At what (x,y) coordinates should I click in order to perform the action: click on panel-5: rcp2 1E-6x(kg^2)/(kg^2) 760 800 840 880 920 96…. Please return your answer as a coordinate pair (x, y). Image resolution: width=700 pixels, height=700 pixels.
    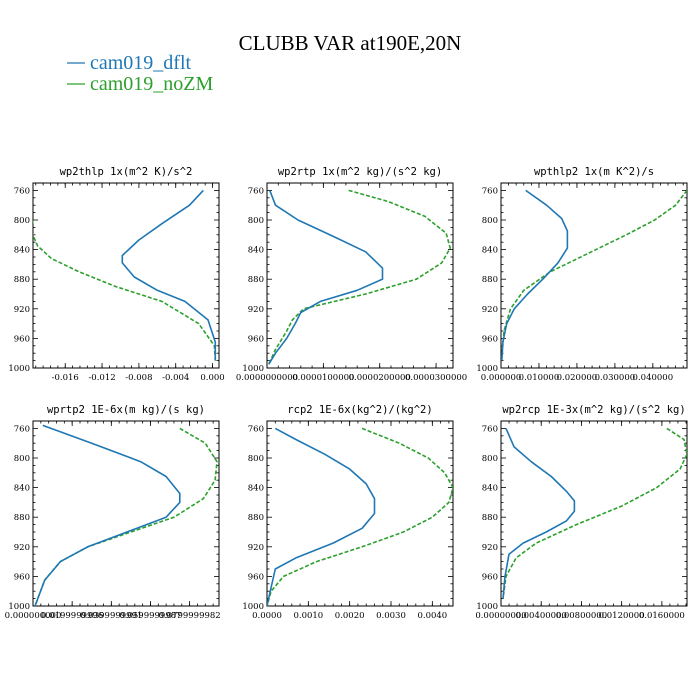
    Looking at the image, I should click on (348, 512).